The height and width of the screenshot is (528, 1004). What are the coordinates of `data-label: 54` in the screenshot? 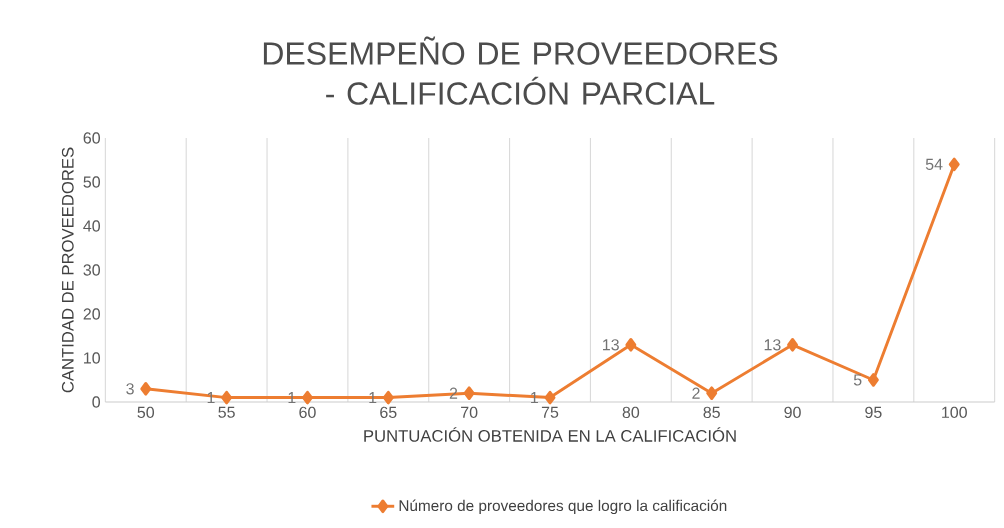 It's located at (934, 164).